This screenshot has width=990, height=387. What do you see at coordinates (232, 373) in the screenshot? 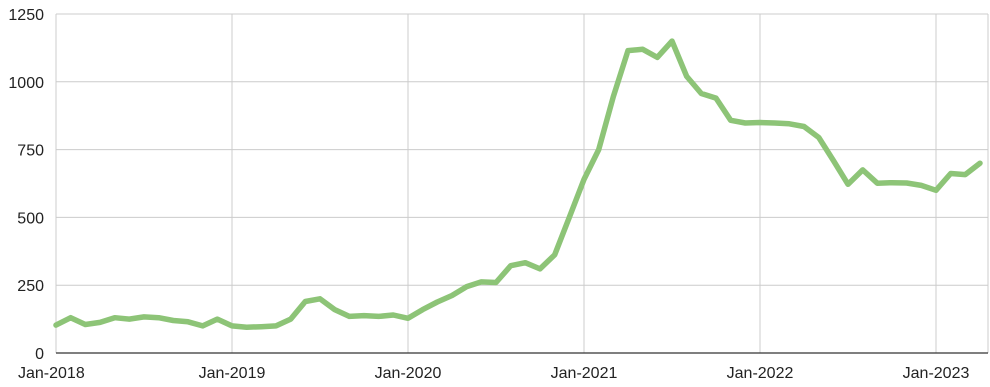
I see `x-tick-label: Jan-2019` at bounding box center [232, 373].